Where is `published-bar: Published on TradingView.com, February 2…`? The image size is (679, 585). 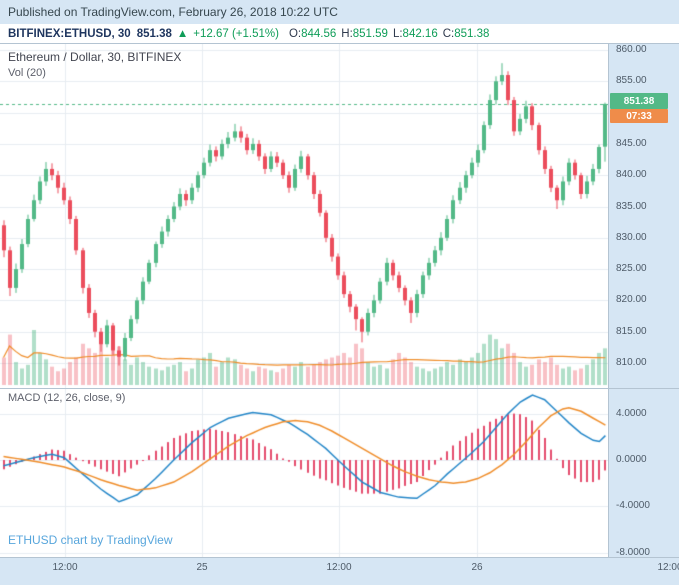
published-bar: Published on TradingView.com, February 2… is located at coordinates (339, 12).